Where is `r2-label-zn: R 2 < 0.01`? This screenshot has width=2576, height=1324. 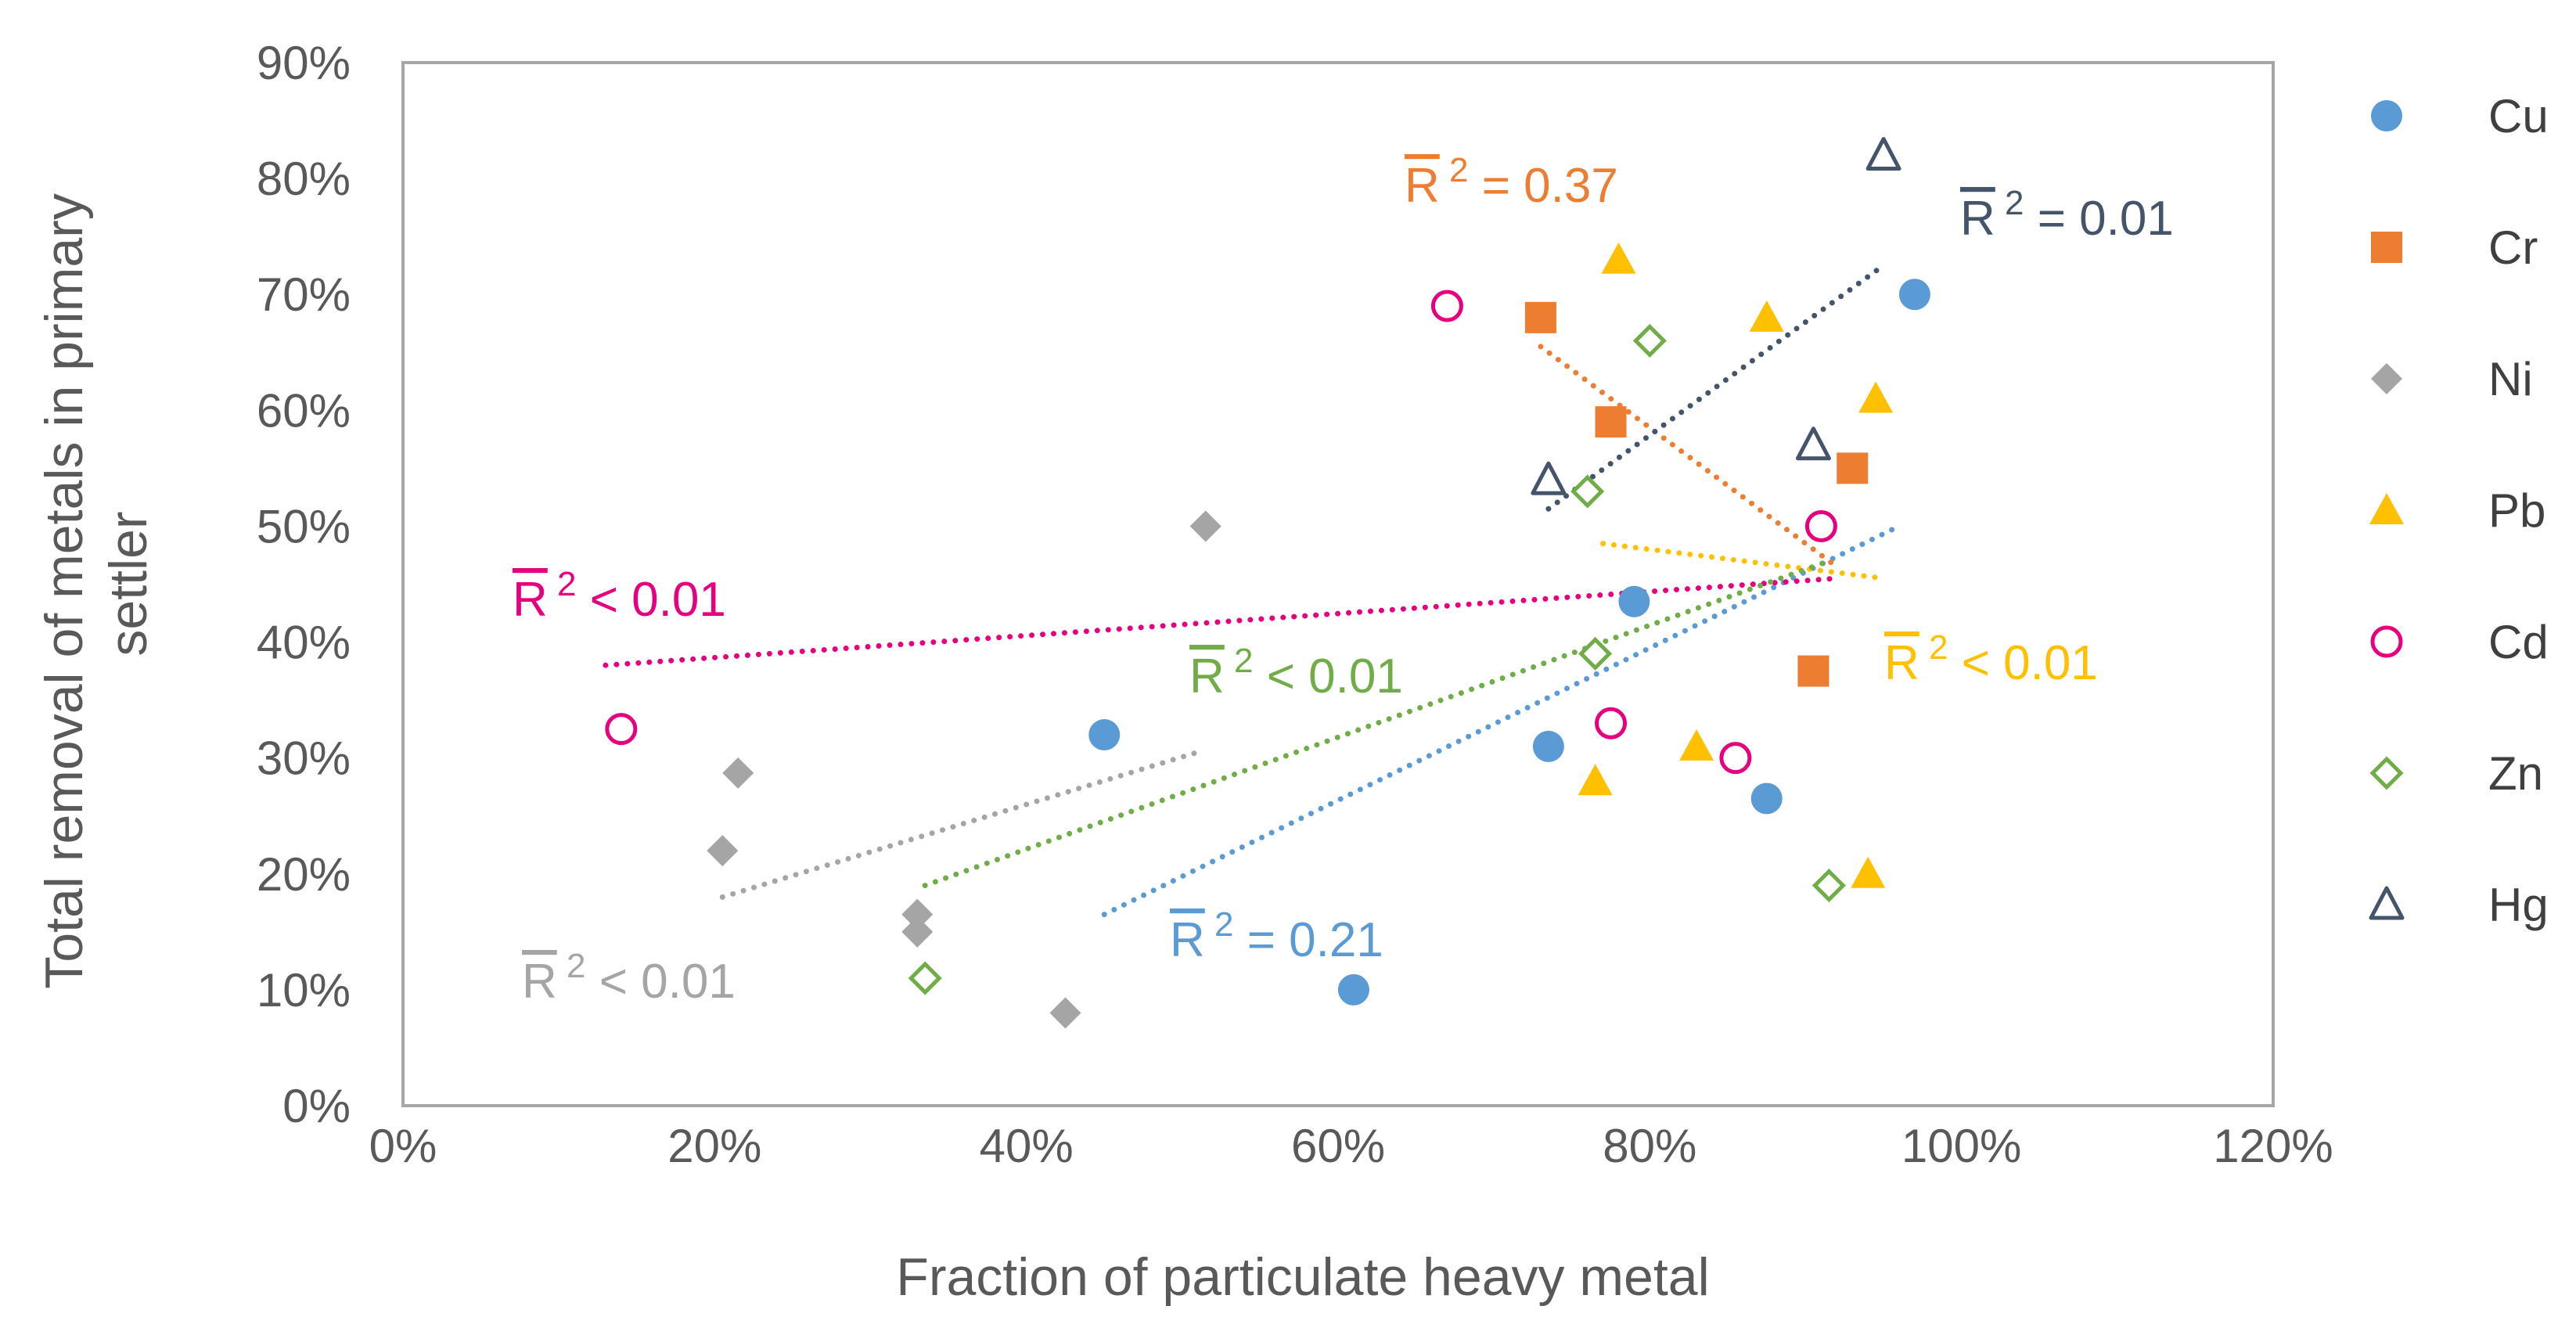
r2-label-zn: R 2 < 0.01 is located at coordinates (1296, 672).